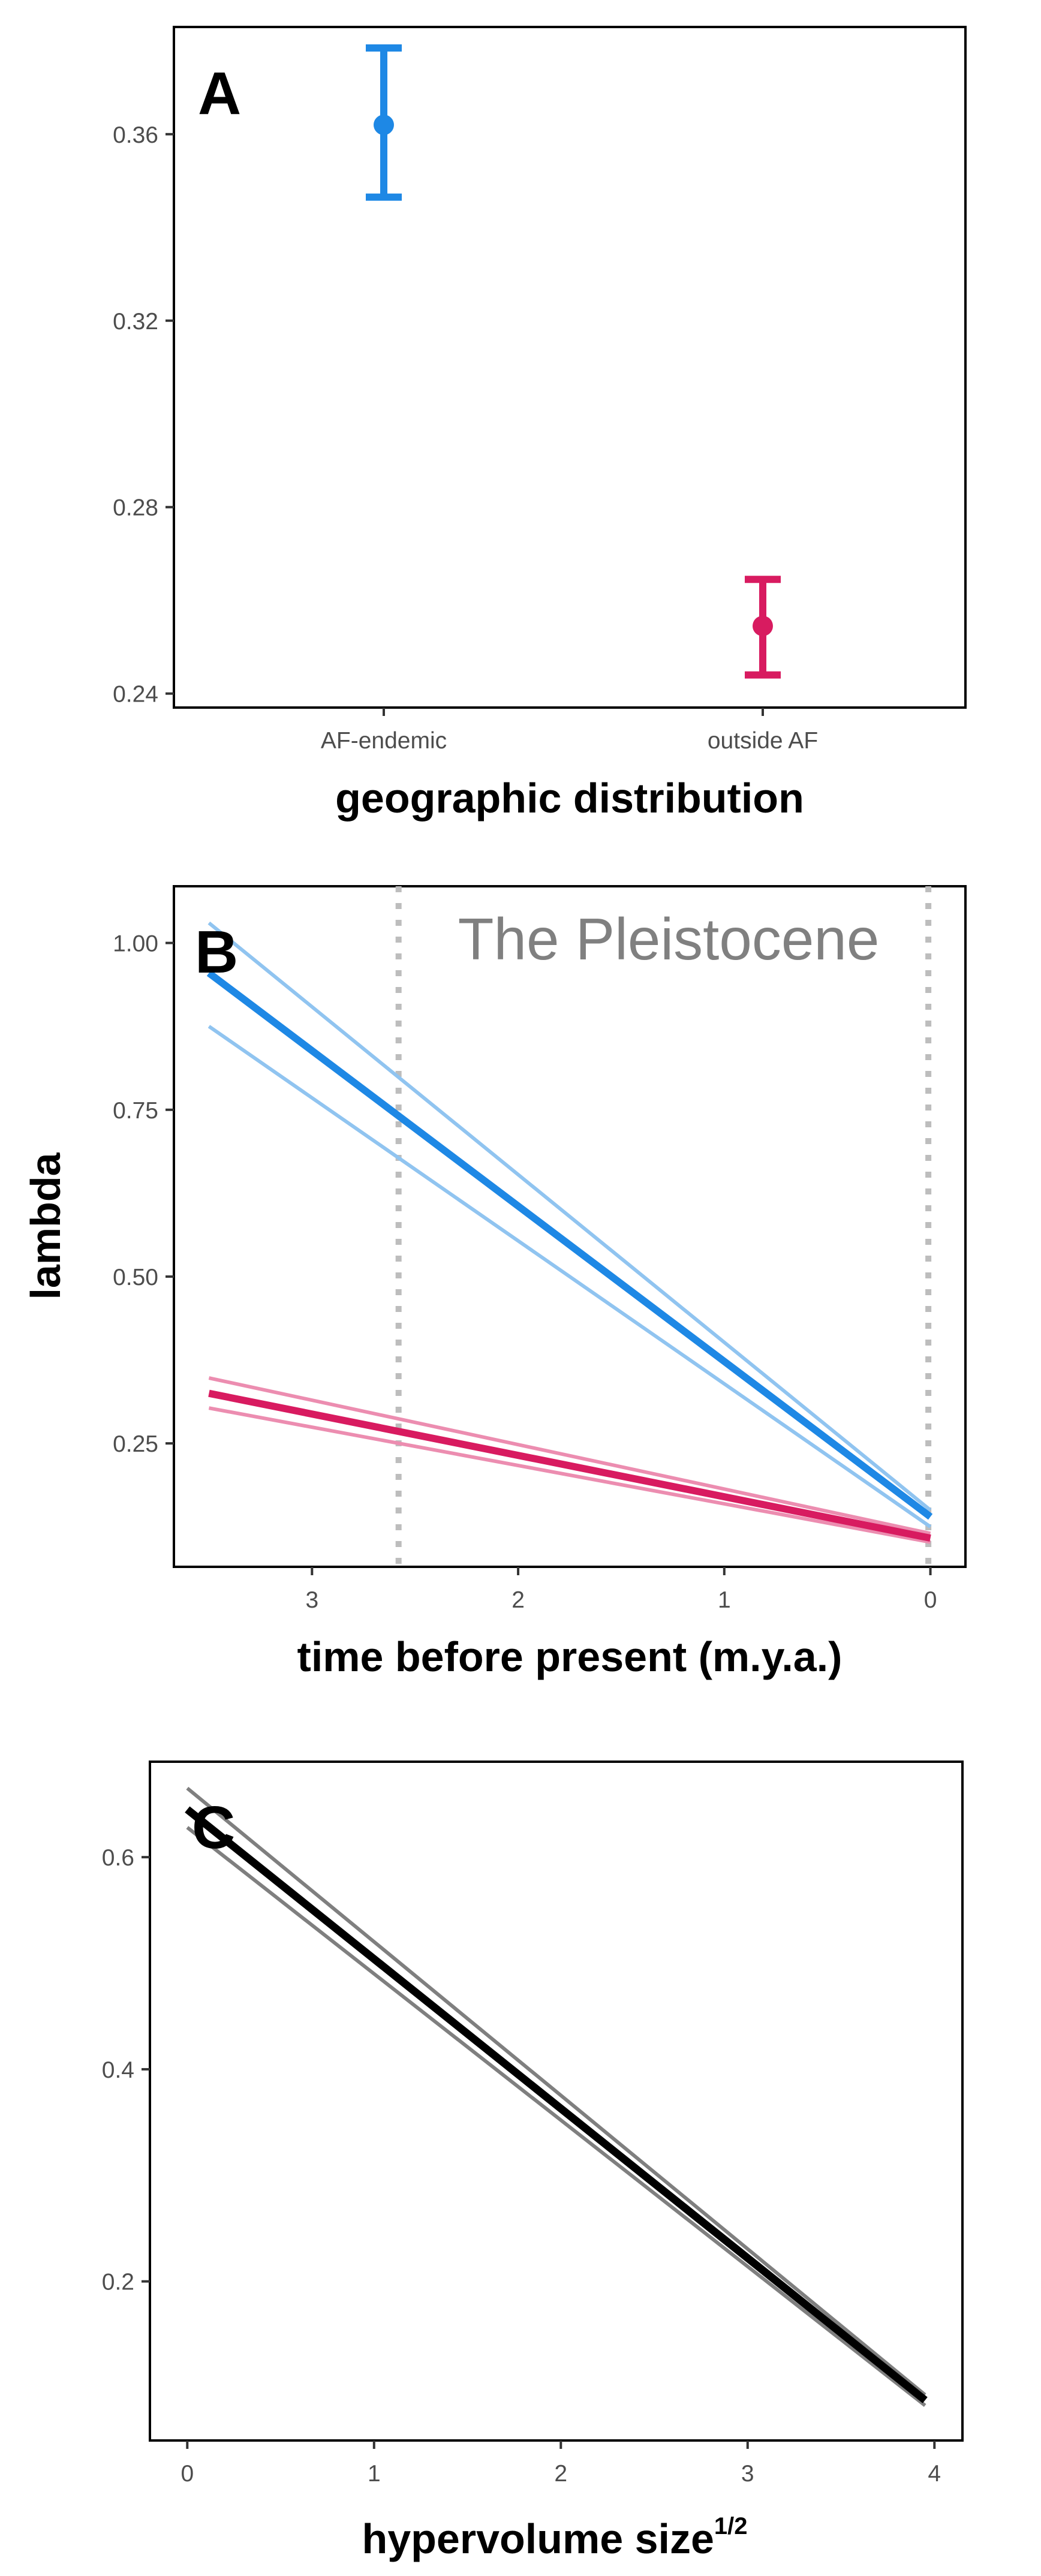 The image size is (1041, 2576). Describe the element at coordinates (118, 2070) in the screenshot. I see `y-tick-label: 0.4` at that location.